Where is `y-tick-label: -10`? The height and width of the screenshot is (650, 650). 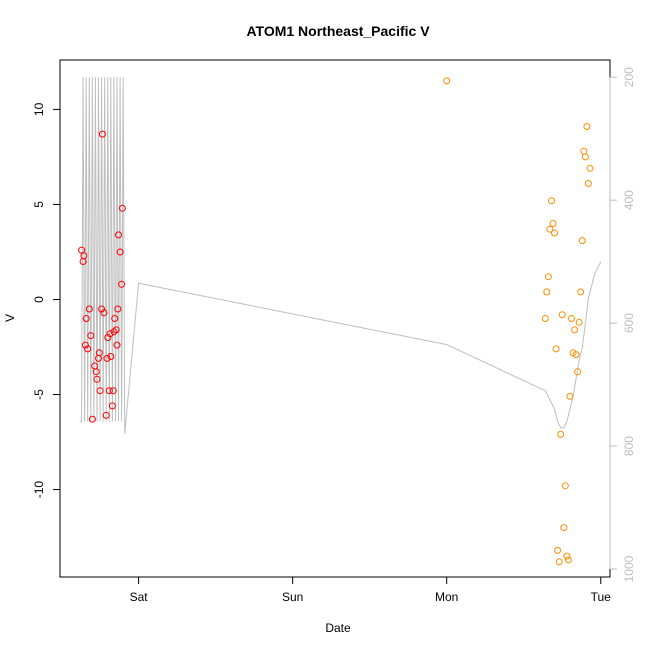
y-tick-label: -10 is located at coordinates (39, 490).